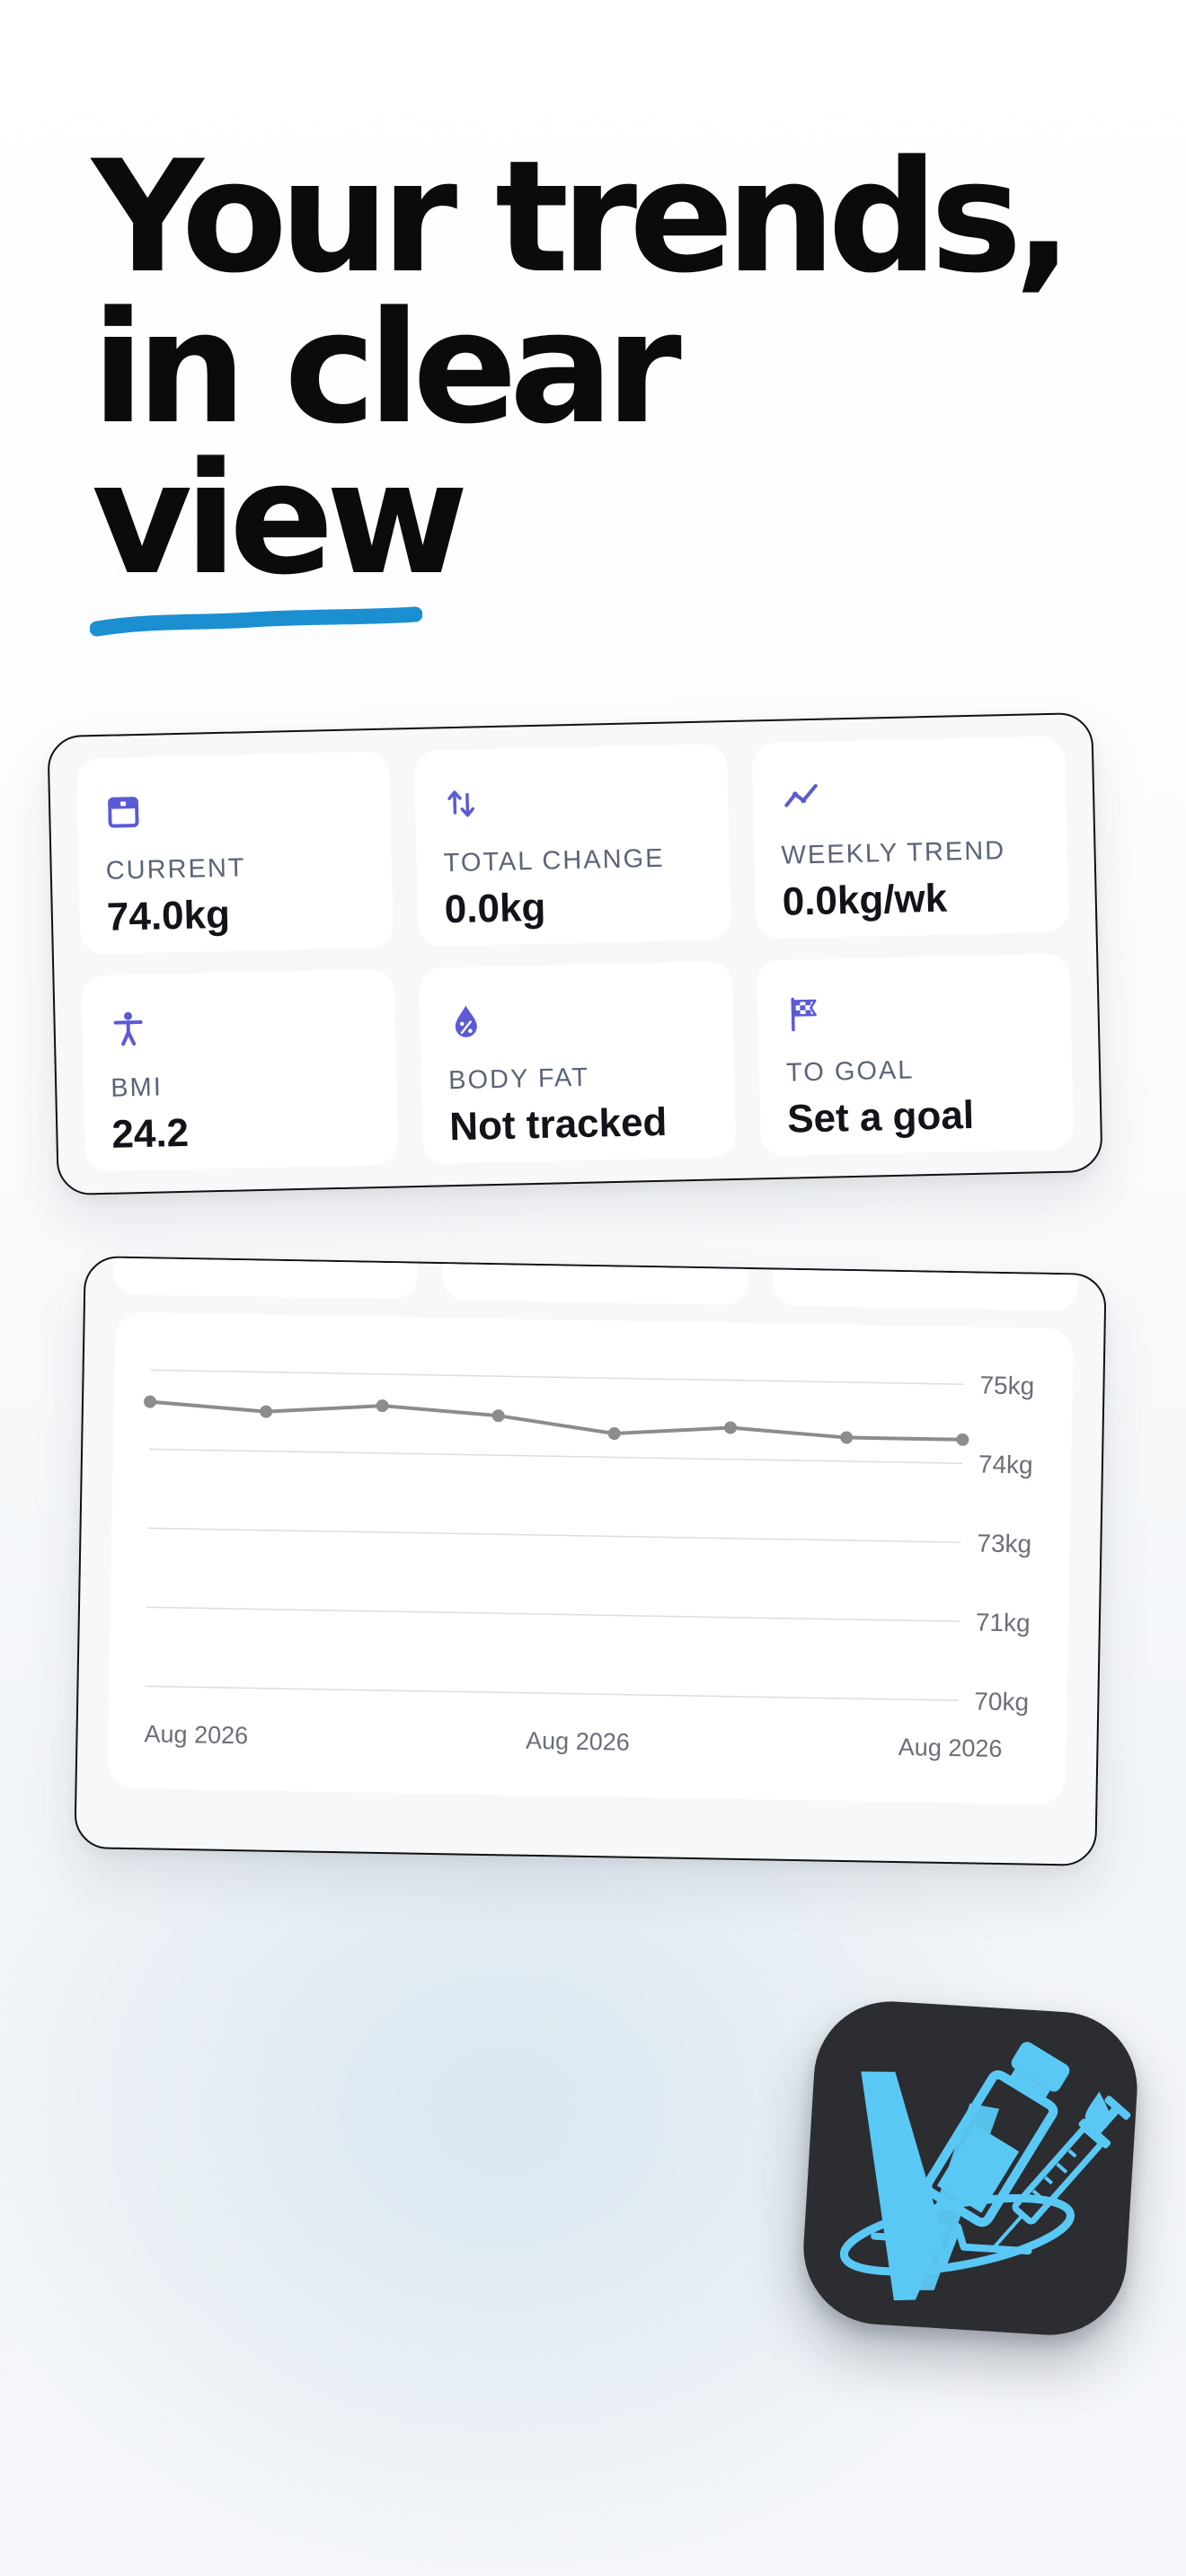  What do you see at coordinates (240, 1070) in the screenshot?
I see `stat-tile-bmi: BMI 24.2` at bounding box center [240, 1070].